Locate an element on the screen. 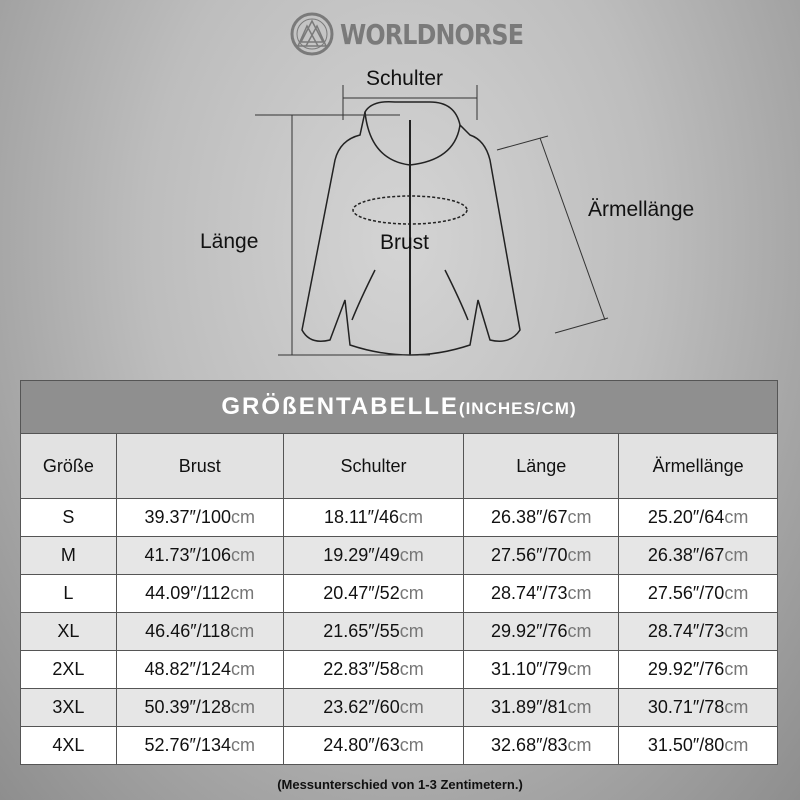 The width and height of the screenshot is (800, 800). brand-name: WORLDNORSE is located at coordinates (432, 34).